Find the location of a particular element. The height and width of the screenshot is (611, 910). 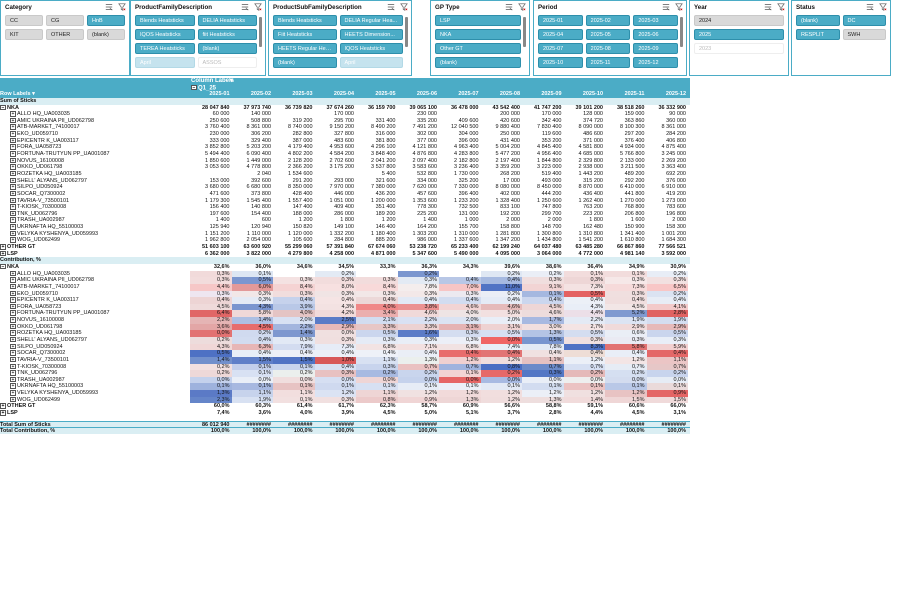

slicer-item: IQOS Heatsticks is located at coordinates (371, 48).